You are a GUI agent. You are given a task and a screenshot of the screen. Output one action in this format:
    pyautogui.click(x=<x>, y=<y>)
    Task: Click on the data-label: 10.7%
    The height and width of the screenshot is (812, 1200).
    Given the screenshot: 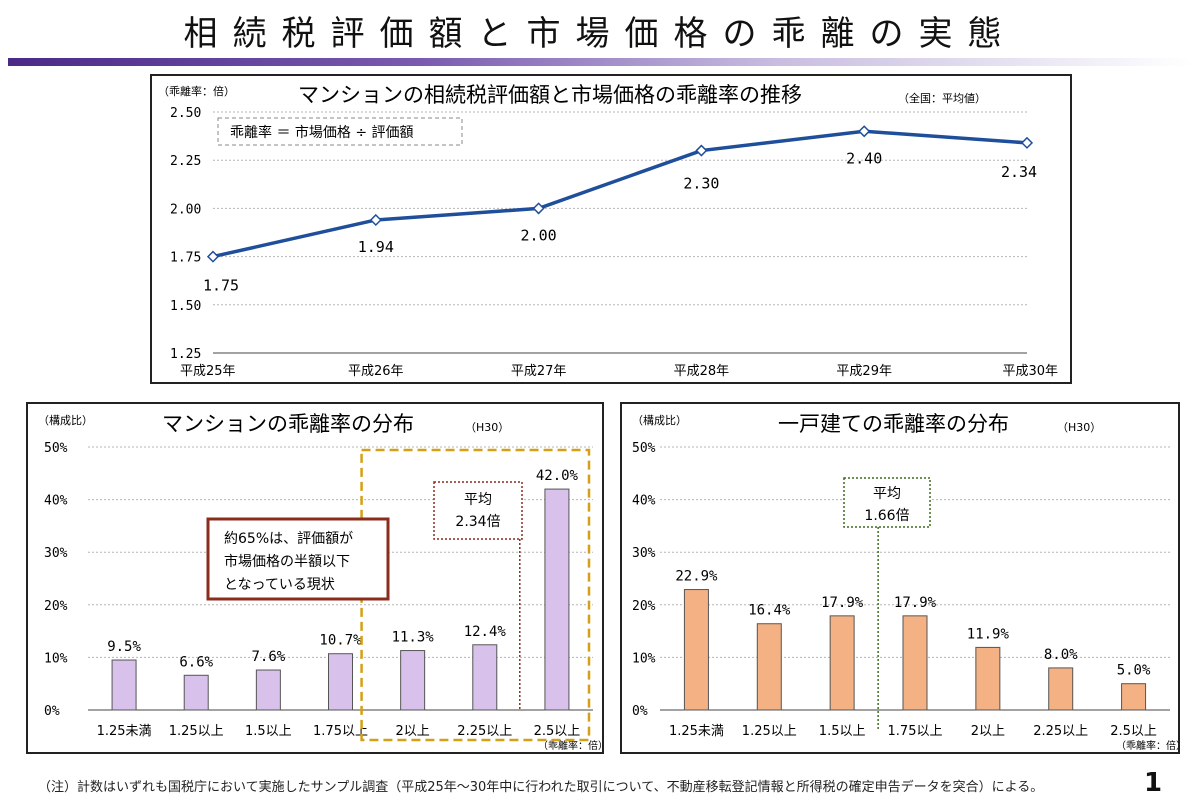 What is the action you would take?
    pyautogui.click(x=340, y=641)
    